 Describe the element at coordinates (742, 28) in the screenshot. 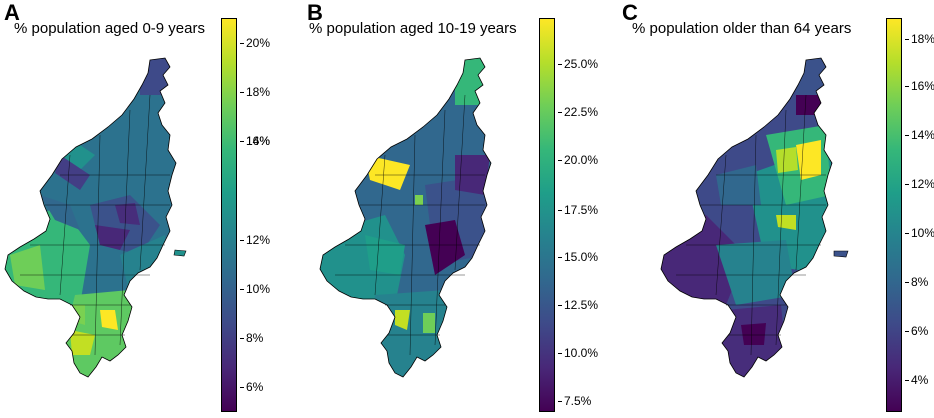

I see `panel-title: % population older than 64 years` at that location.